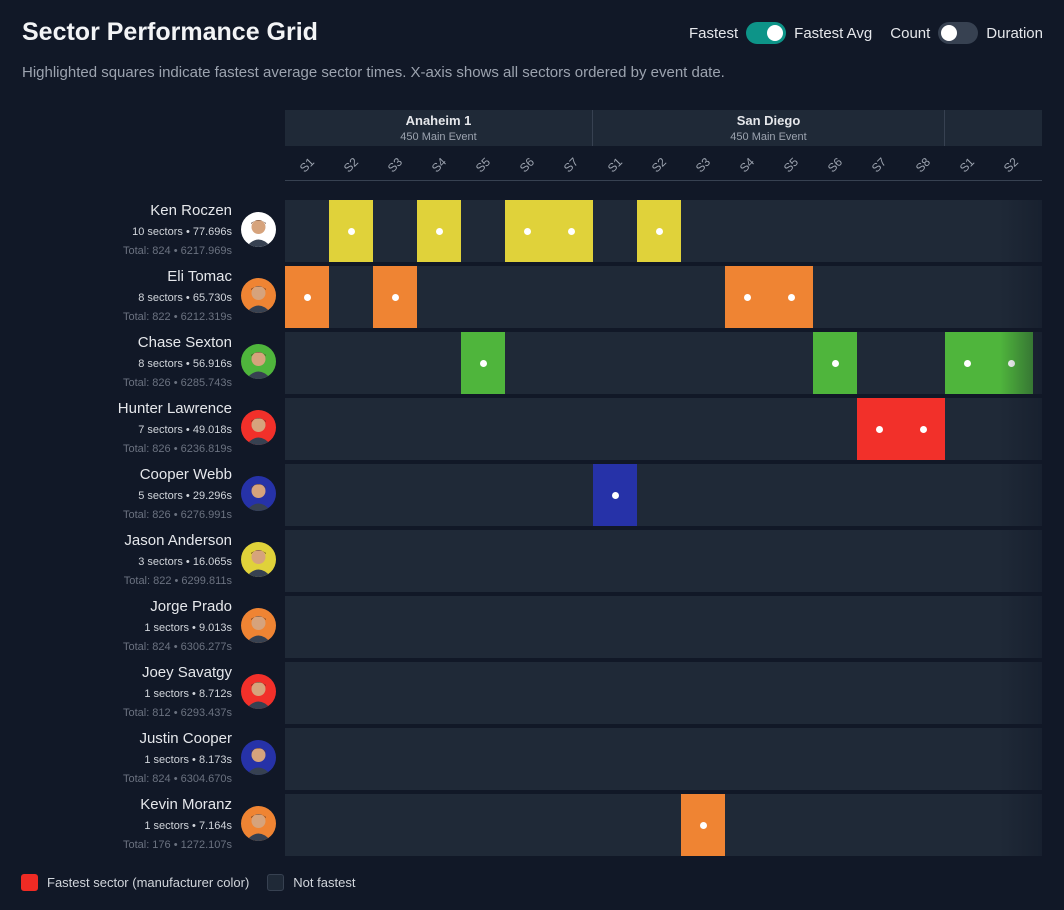 The width and height of the screenshot is (1064, 910). I want to click on legend-fastest-label: Fastest sector (manufacturer color), so click(148, 882).